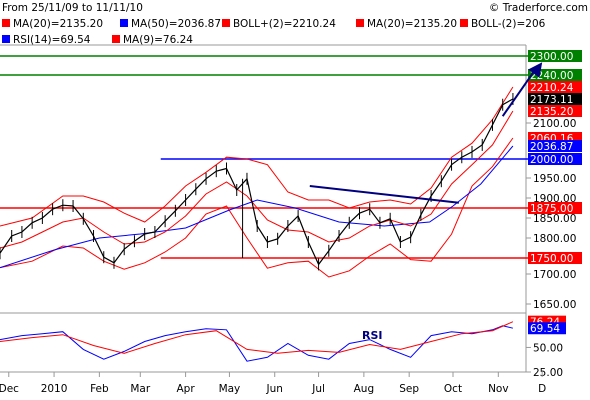 Image resolution: width=590 pixels, height=400 pixels. Describe the element at coordinates (542, 389) in the screenshot. I see `x-tick-label: D` at that location.